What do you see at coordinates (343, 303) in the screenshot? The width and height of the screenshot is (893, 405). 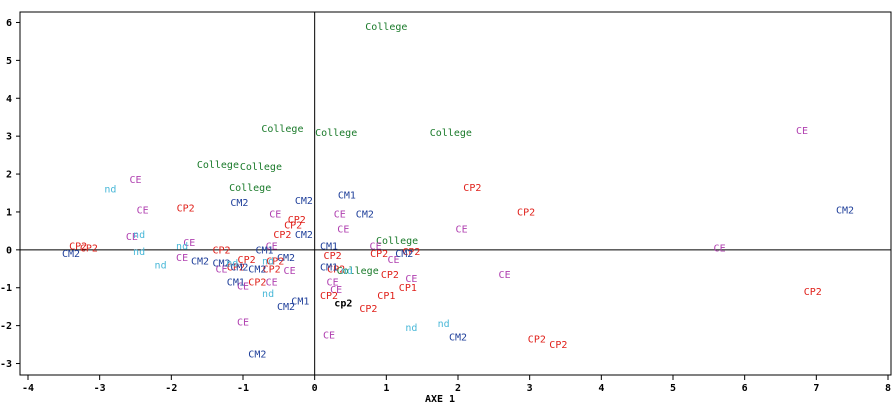 I see `point-label-cp2: cp2` at bounding box center [343, 303].